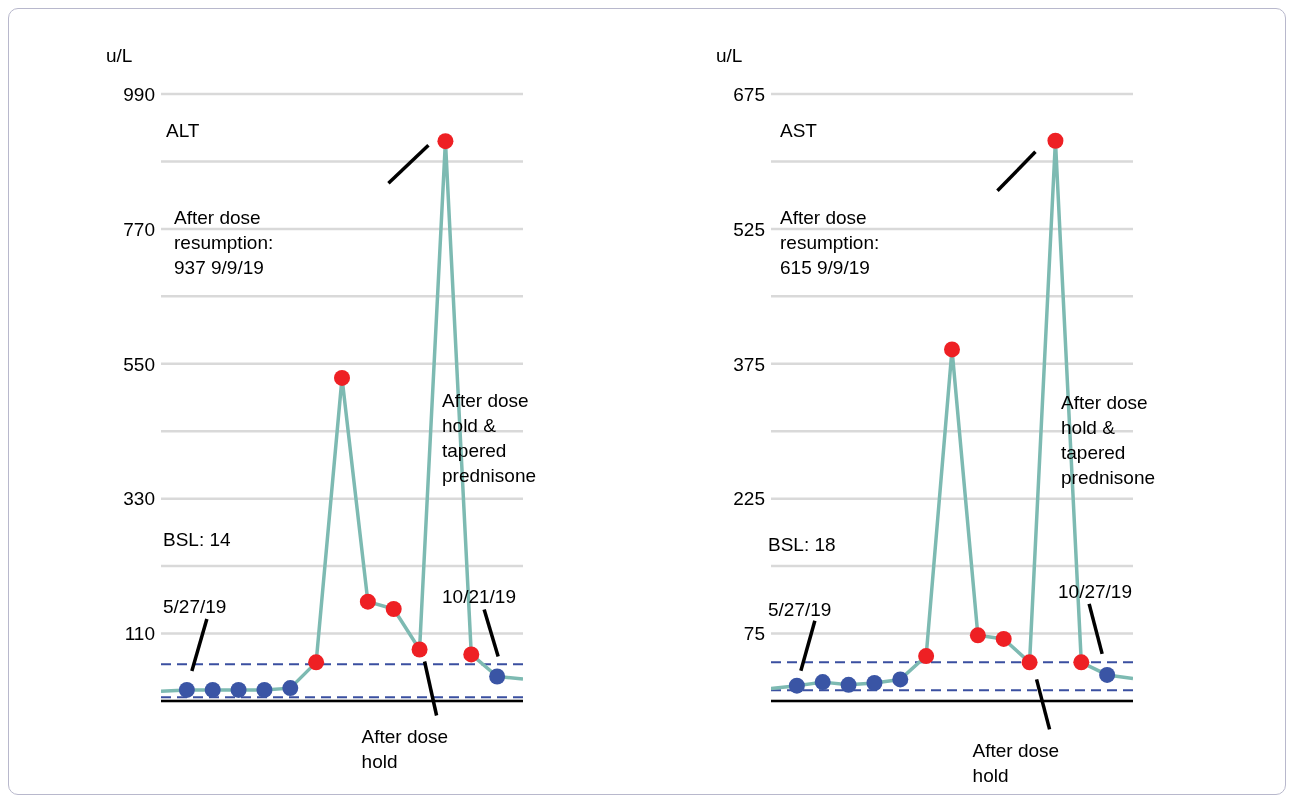 The width and height of the screenshot is (1292, 797). Describe the element at coordinates (830, 243) in the screenshot. I see `annotation: After dose resumption: 615 9/9/19` at that location.